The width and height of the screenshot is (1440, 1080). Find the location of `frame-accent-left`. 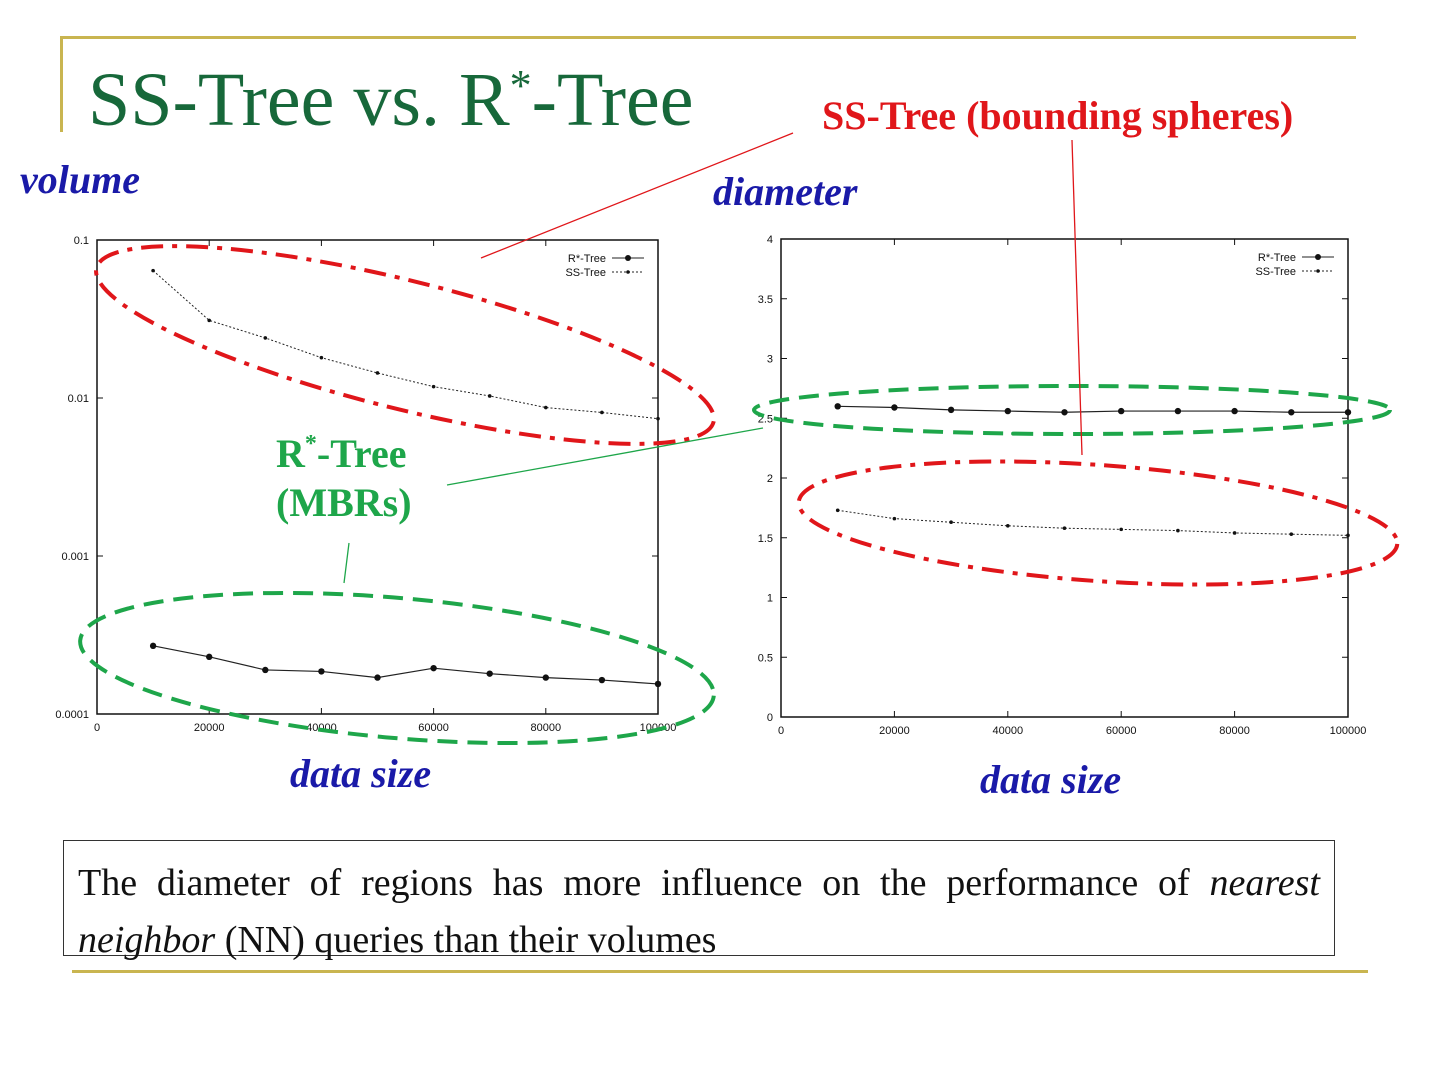

frame-accent-left is located at coordinates (61, 84).